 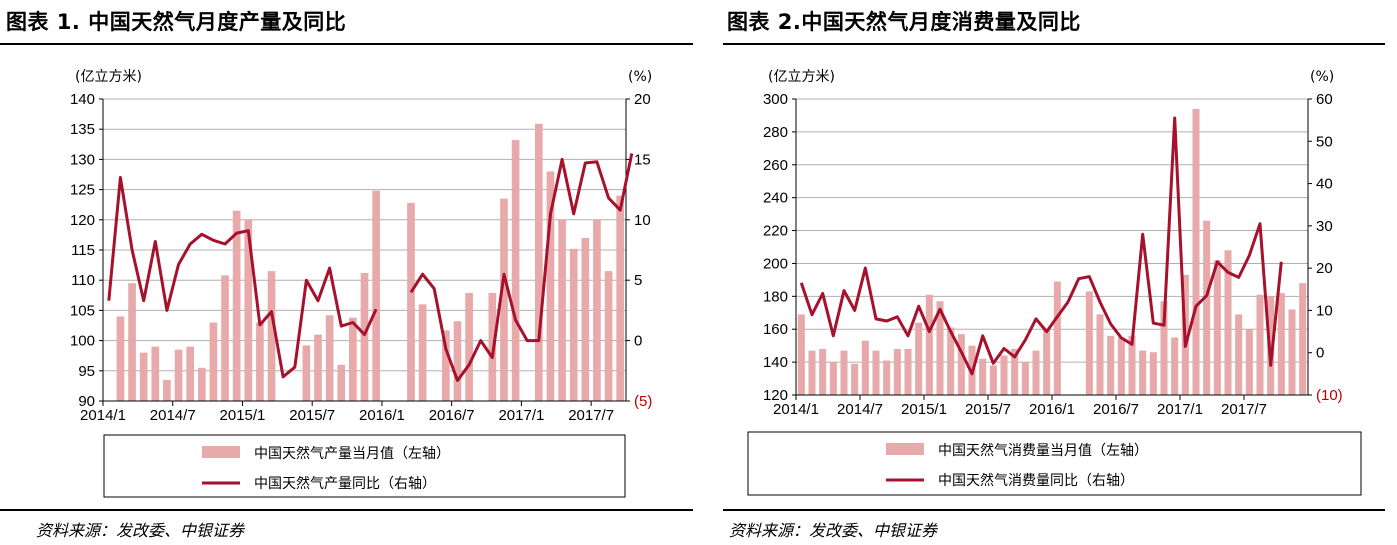 I want to click on y-tick-label-left: 115, so click(x=83, y=250).